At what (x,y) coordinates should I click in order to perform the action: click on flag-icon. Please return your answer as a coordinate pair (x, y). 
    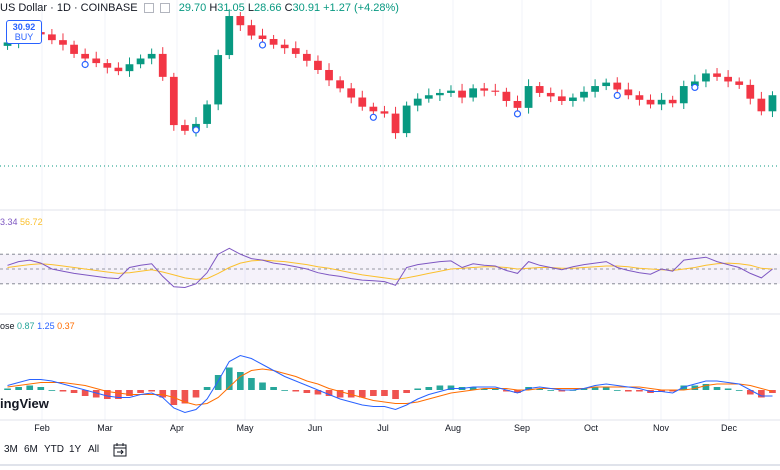
    Looking at the image, I should click on (164, 8).